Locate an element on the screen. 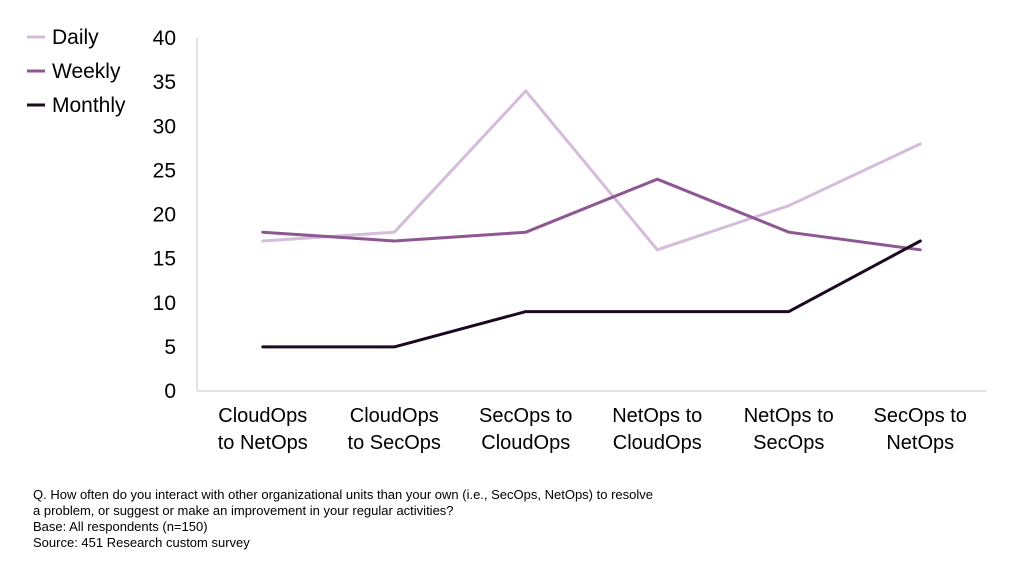 This screenshot has height=567, width=1024. y-tick-label-0: 0 is located at coordinates (170, 391).